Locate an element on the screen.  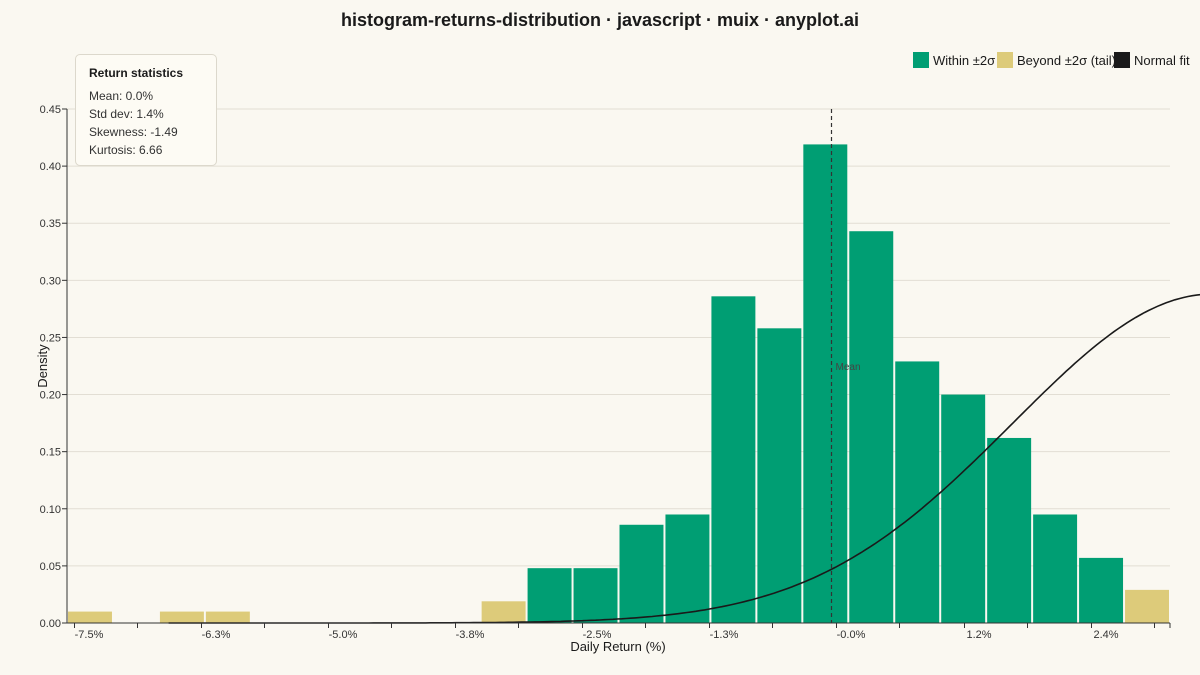
y-tick-label: 0.25 is located at coordinates (50, 338).